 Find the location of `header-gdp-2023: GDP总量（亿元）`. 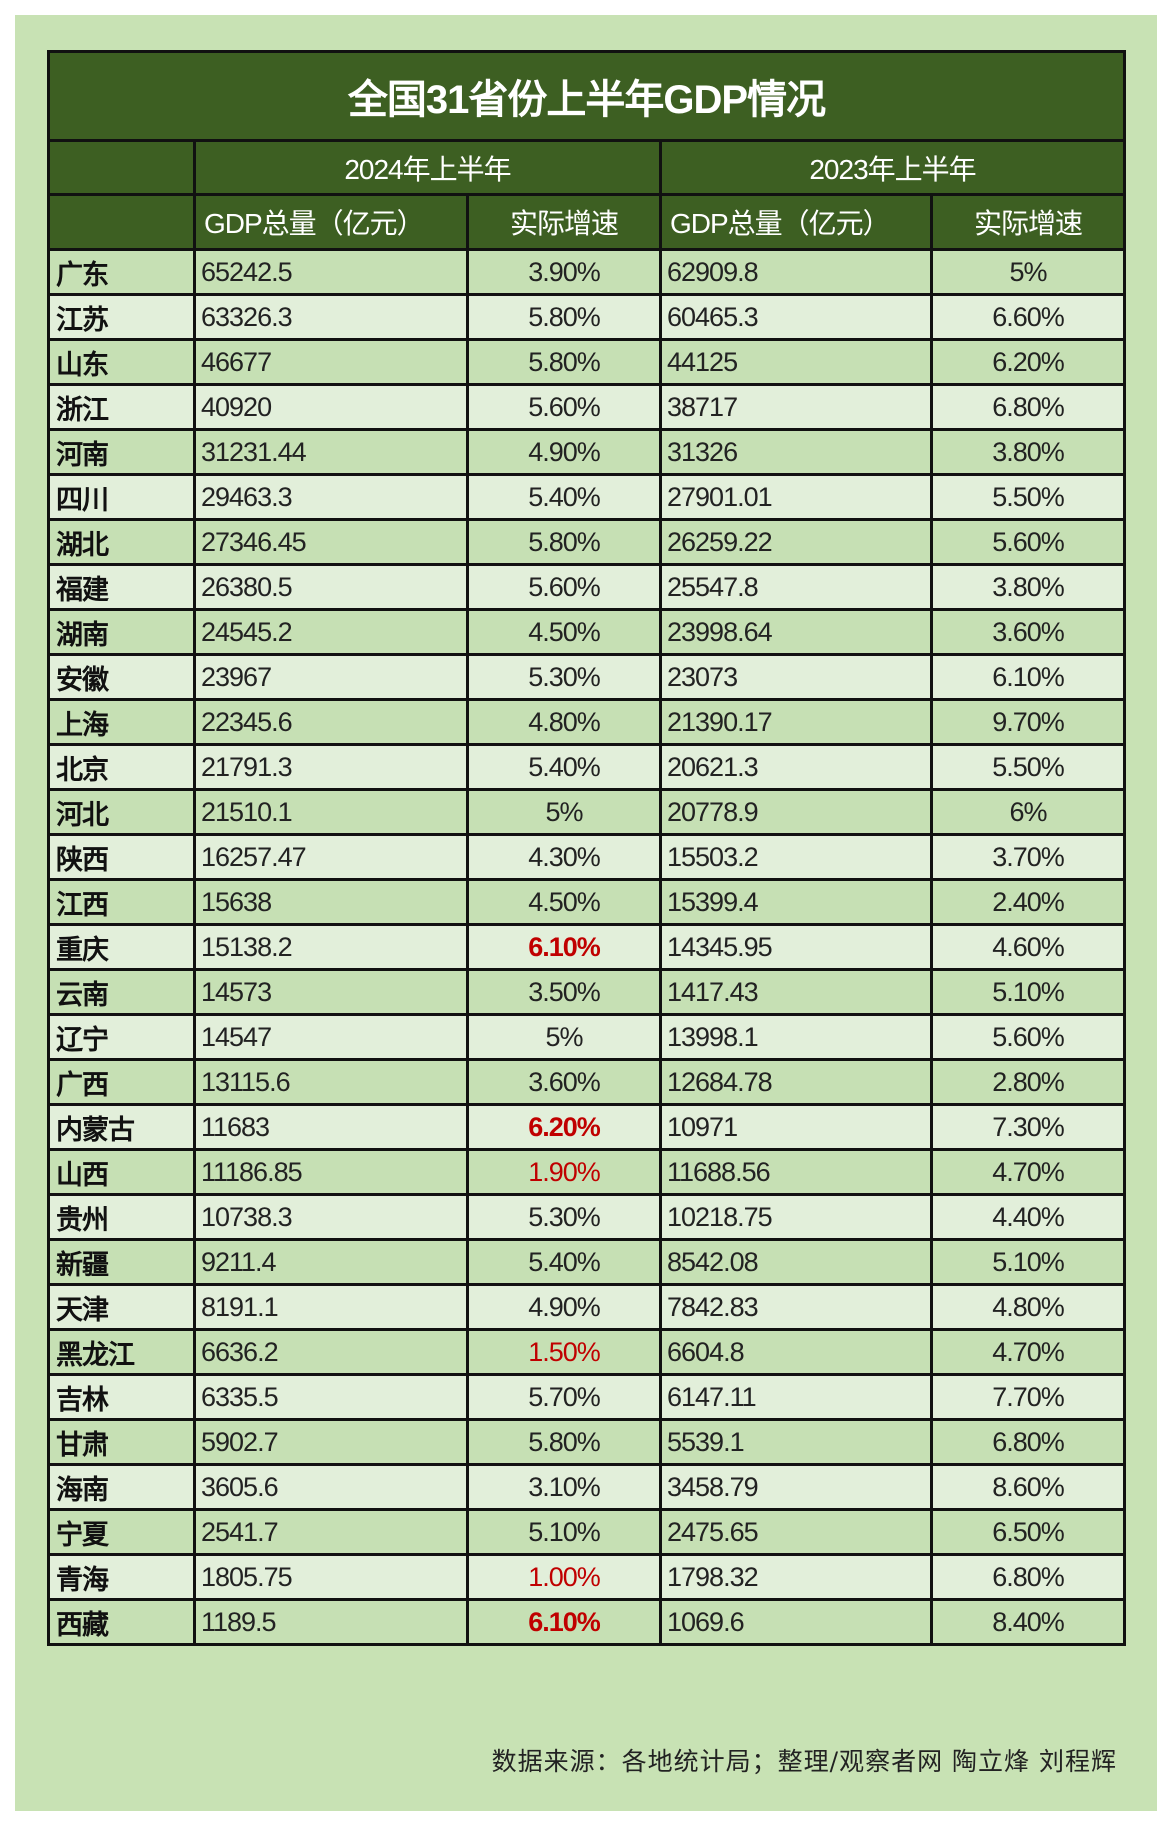

header-gdp-2023: GDP总量（亿元） is located at coordinates (796, 222).